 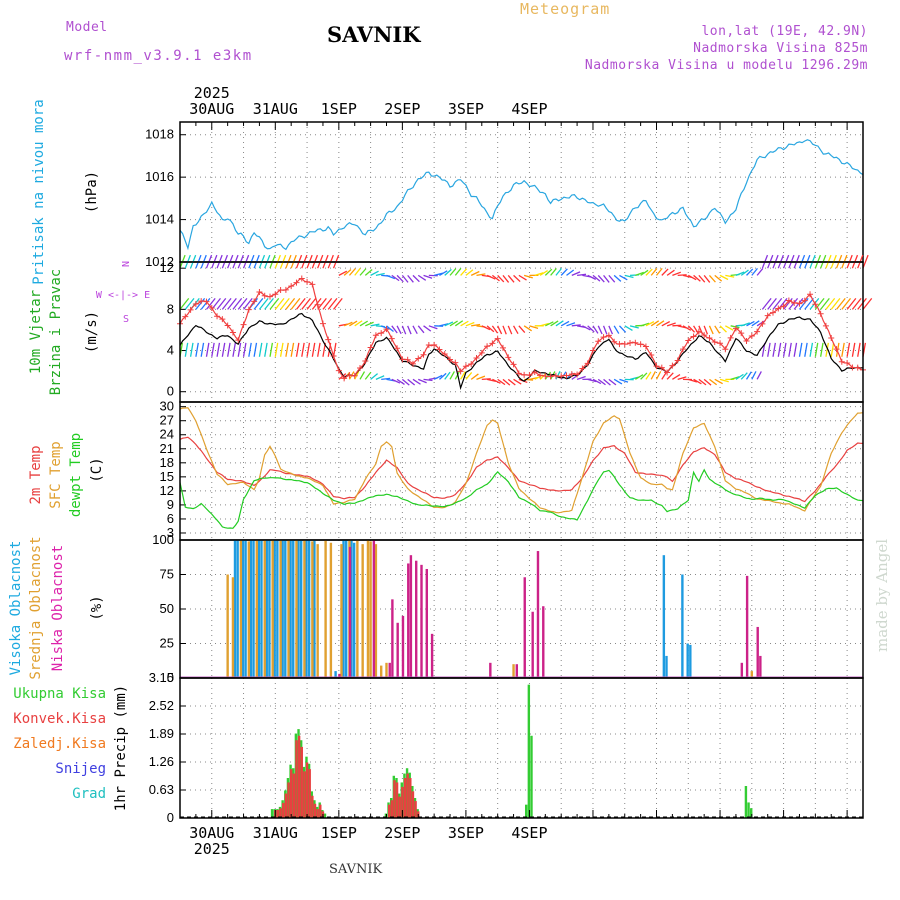 What do you see at coordinates (36, 474) in the screenshot?
I see `ylabel-t2m: 2m Temp` at bounding box center [36, 474].